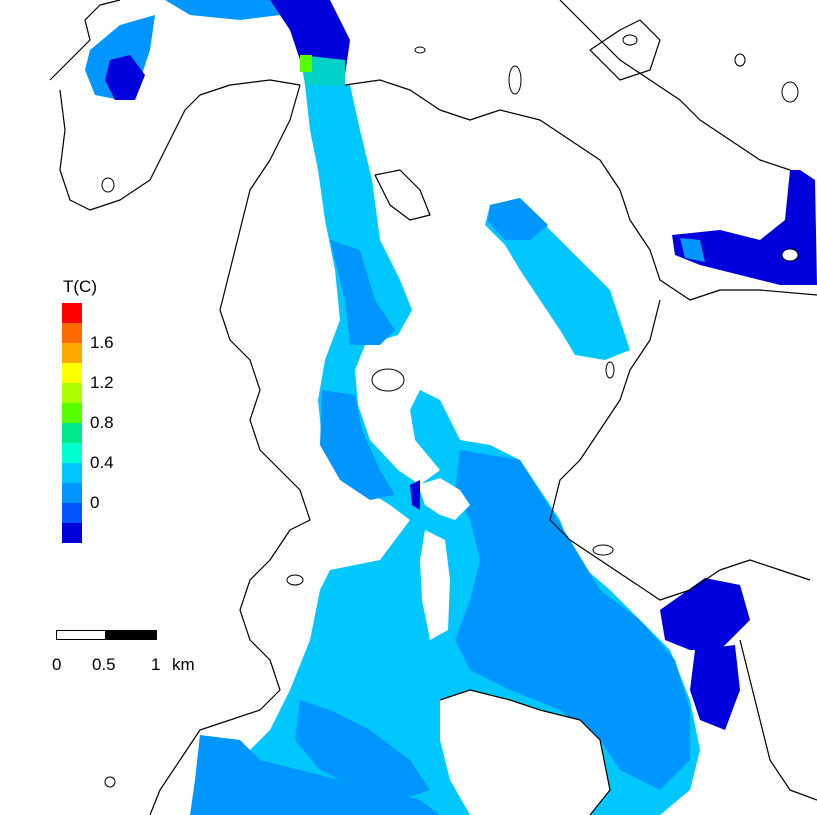 This screenshot has width=817, height=815. What do you see at coordinates (435, 585) in the screenshot?
I see `island-south` at bounding box center [435, 585].